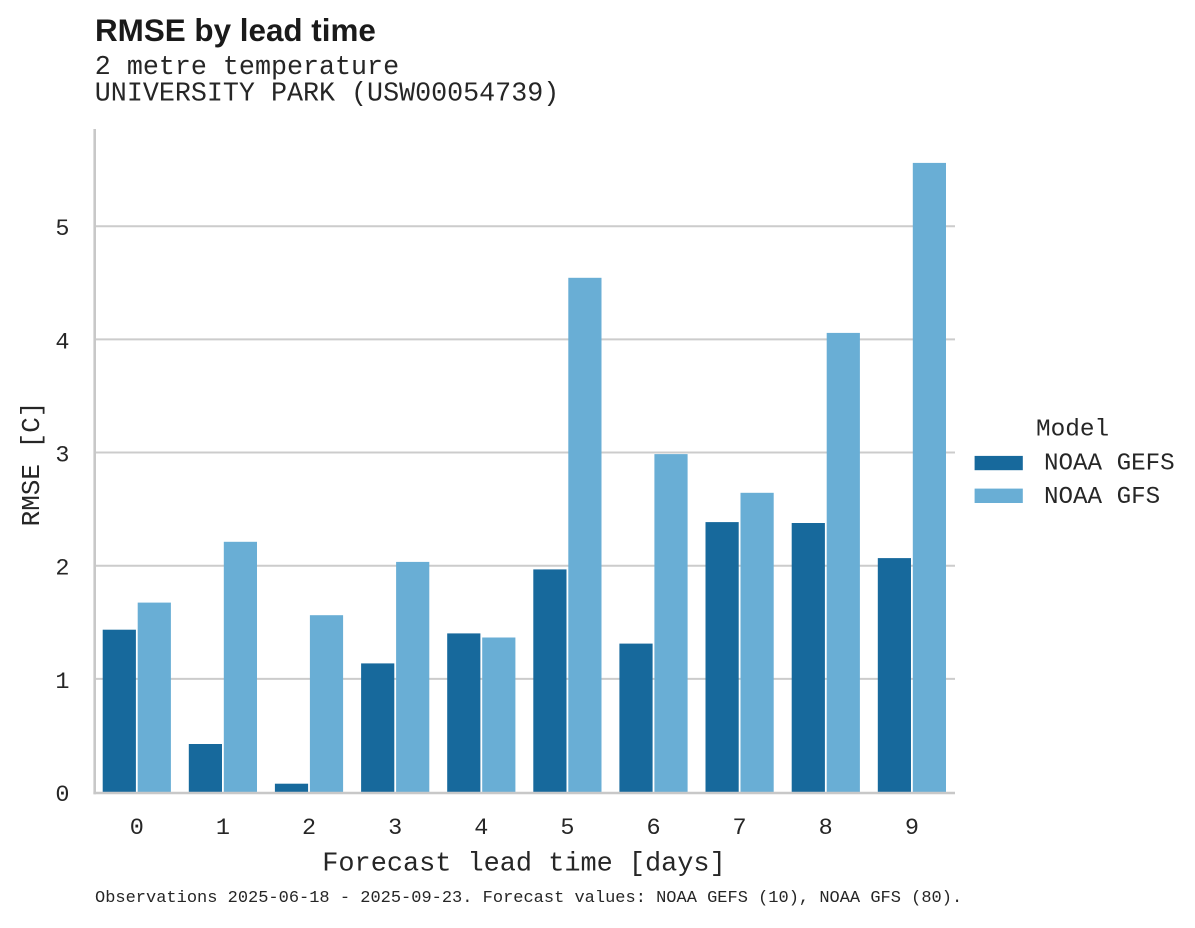 The width and height of the screenshot is (1195, 928). Describe the element at coordinates (247, 68) in the screenshot. I see `svg-text: 2 metre temperature` at that location.